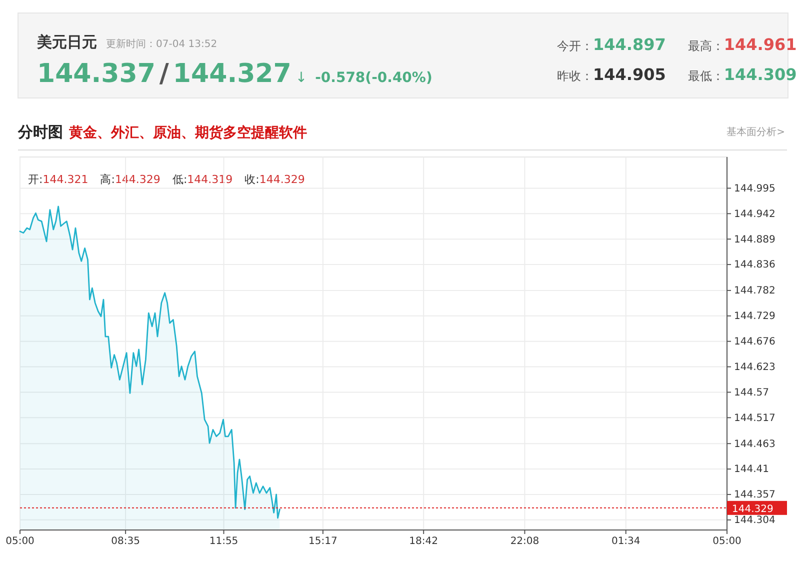 The height and width of the screenshot is (570, 800). I want to click on text: 144.905, so click(629, 74).